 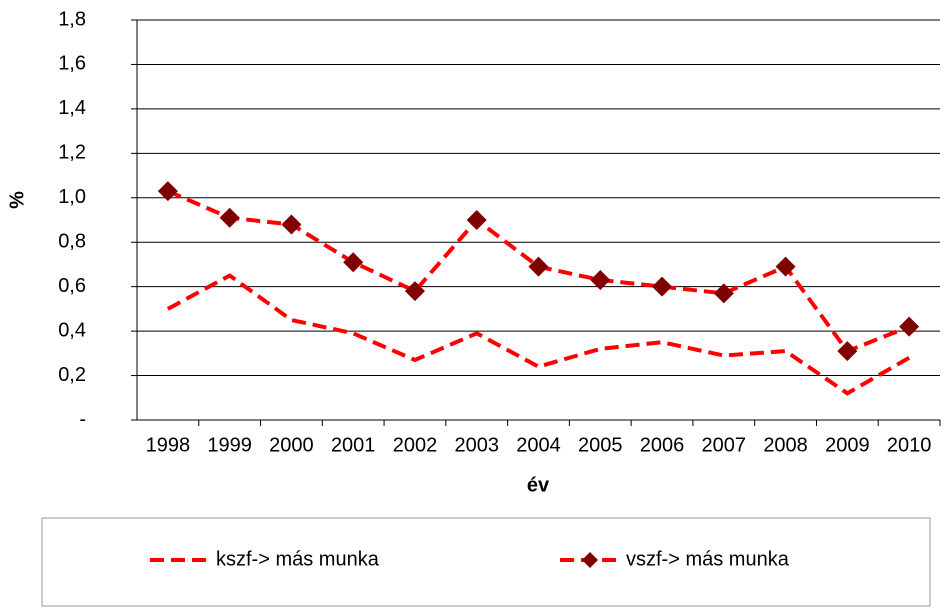 I want to click on y-tick-label: -, so click(x=82, y=419).